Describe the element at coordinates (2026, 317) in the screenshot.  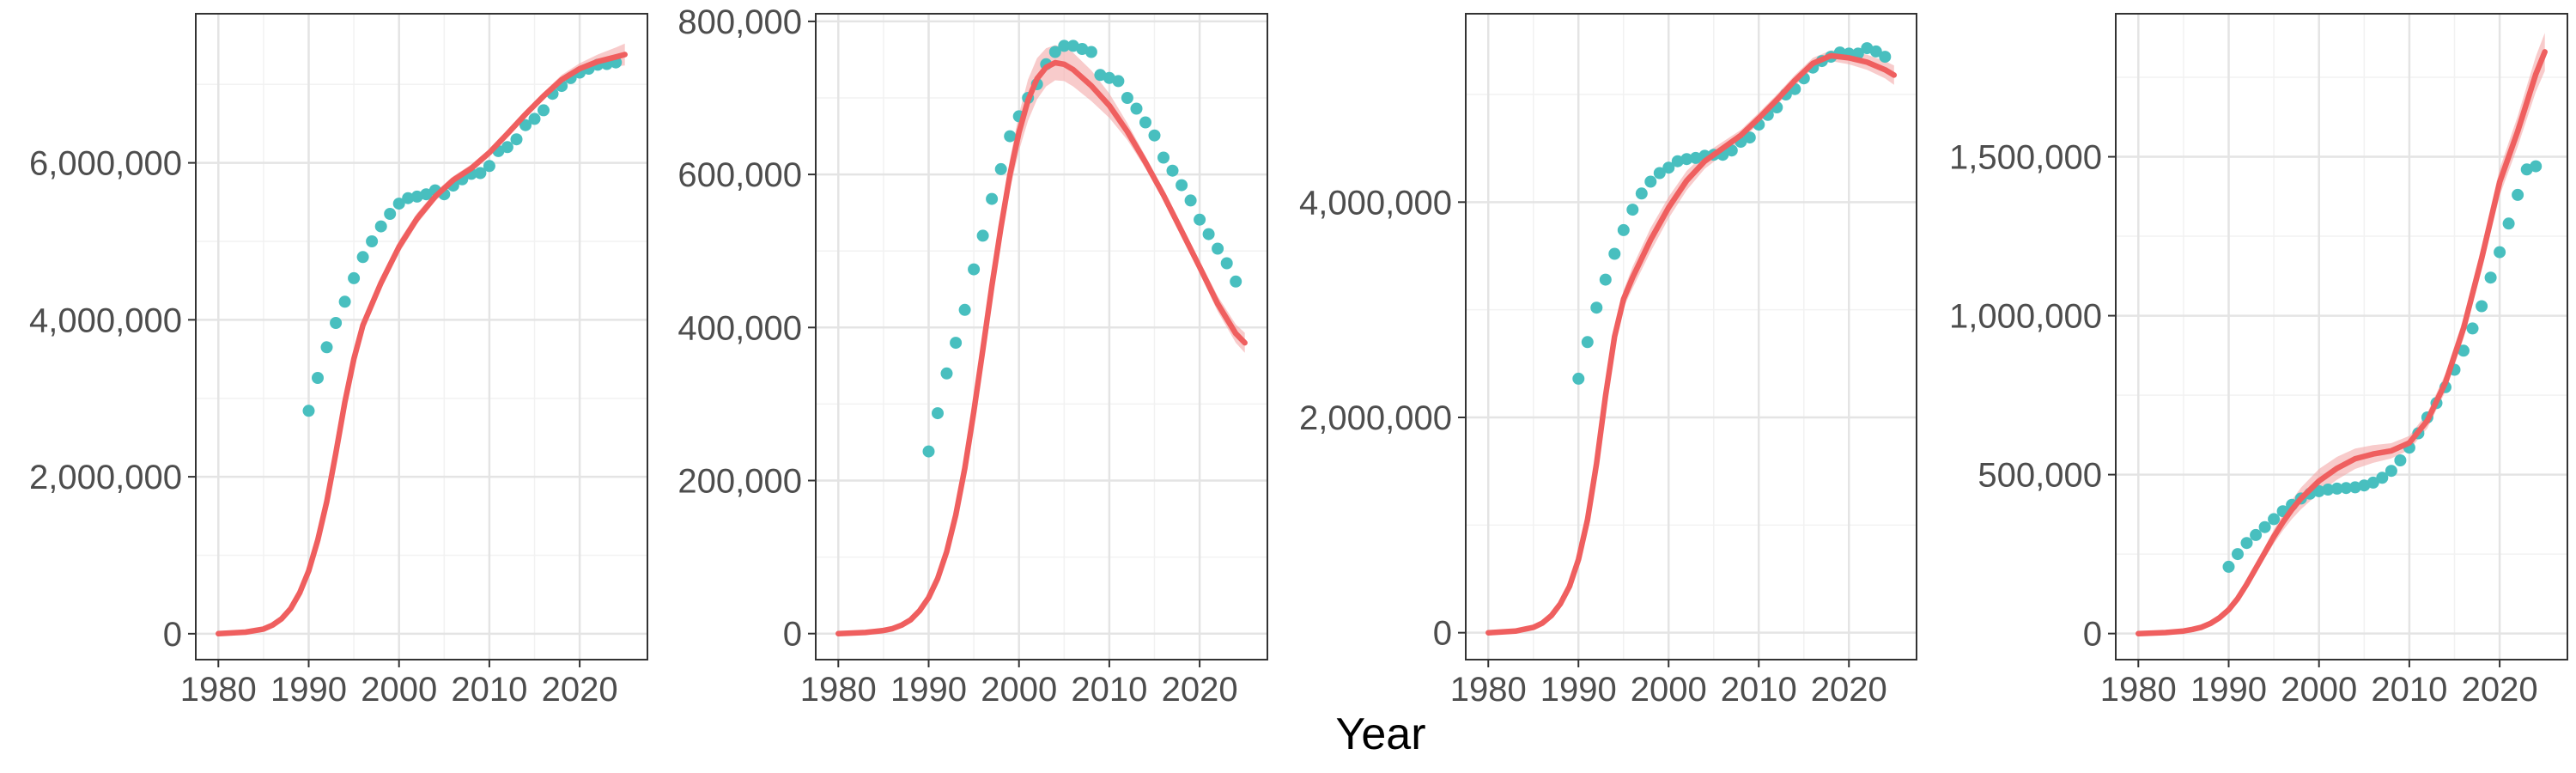
I see `y-tick-label: 1,000,000` at that location.